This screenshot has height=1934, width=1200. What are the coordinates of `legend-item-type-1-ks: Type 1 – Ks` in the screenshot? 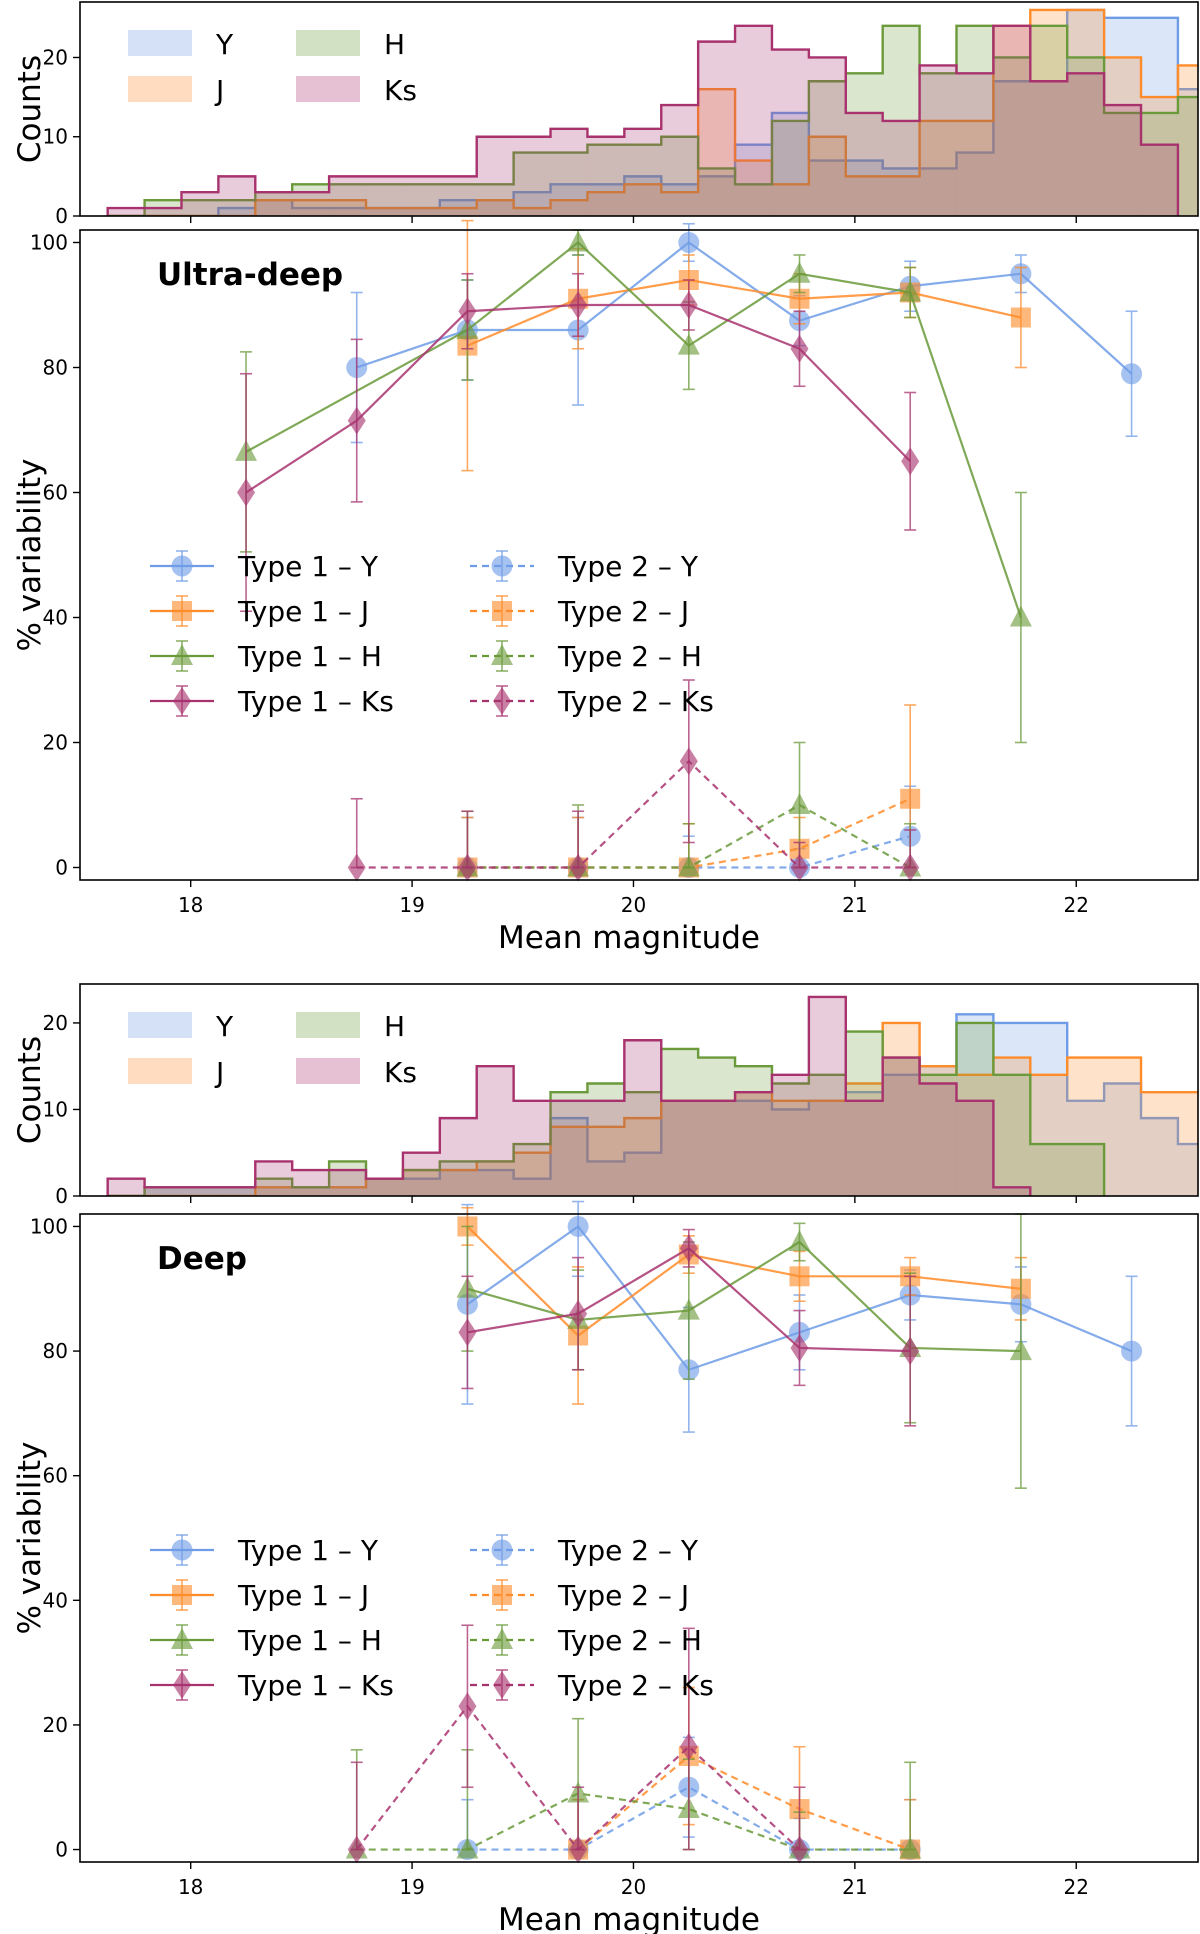 It's located at (272, 701).